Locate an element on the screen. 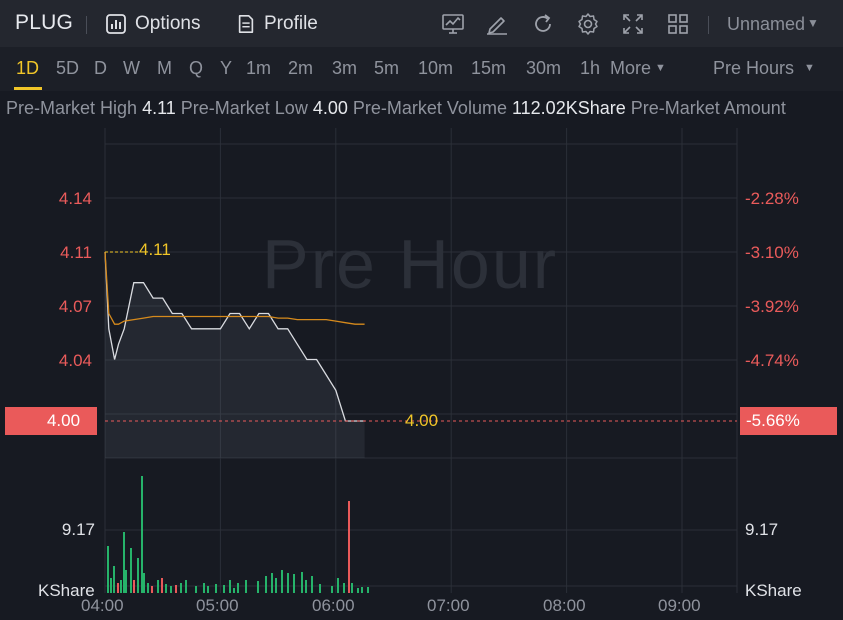  period-3m: 3m is located at coordinates (345, 68).